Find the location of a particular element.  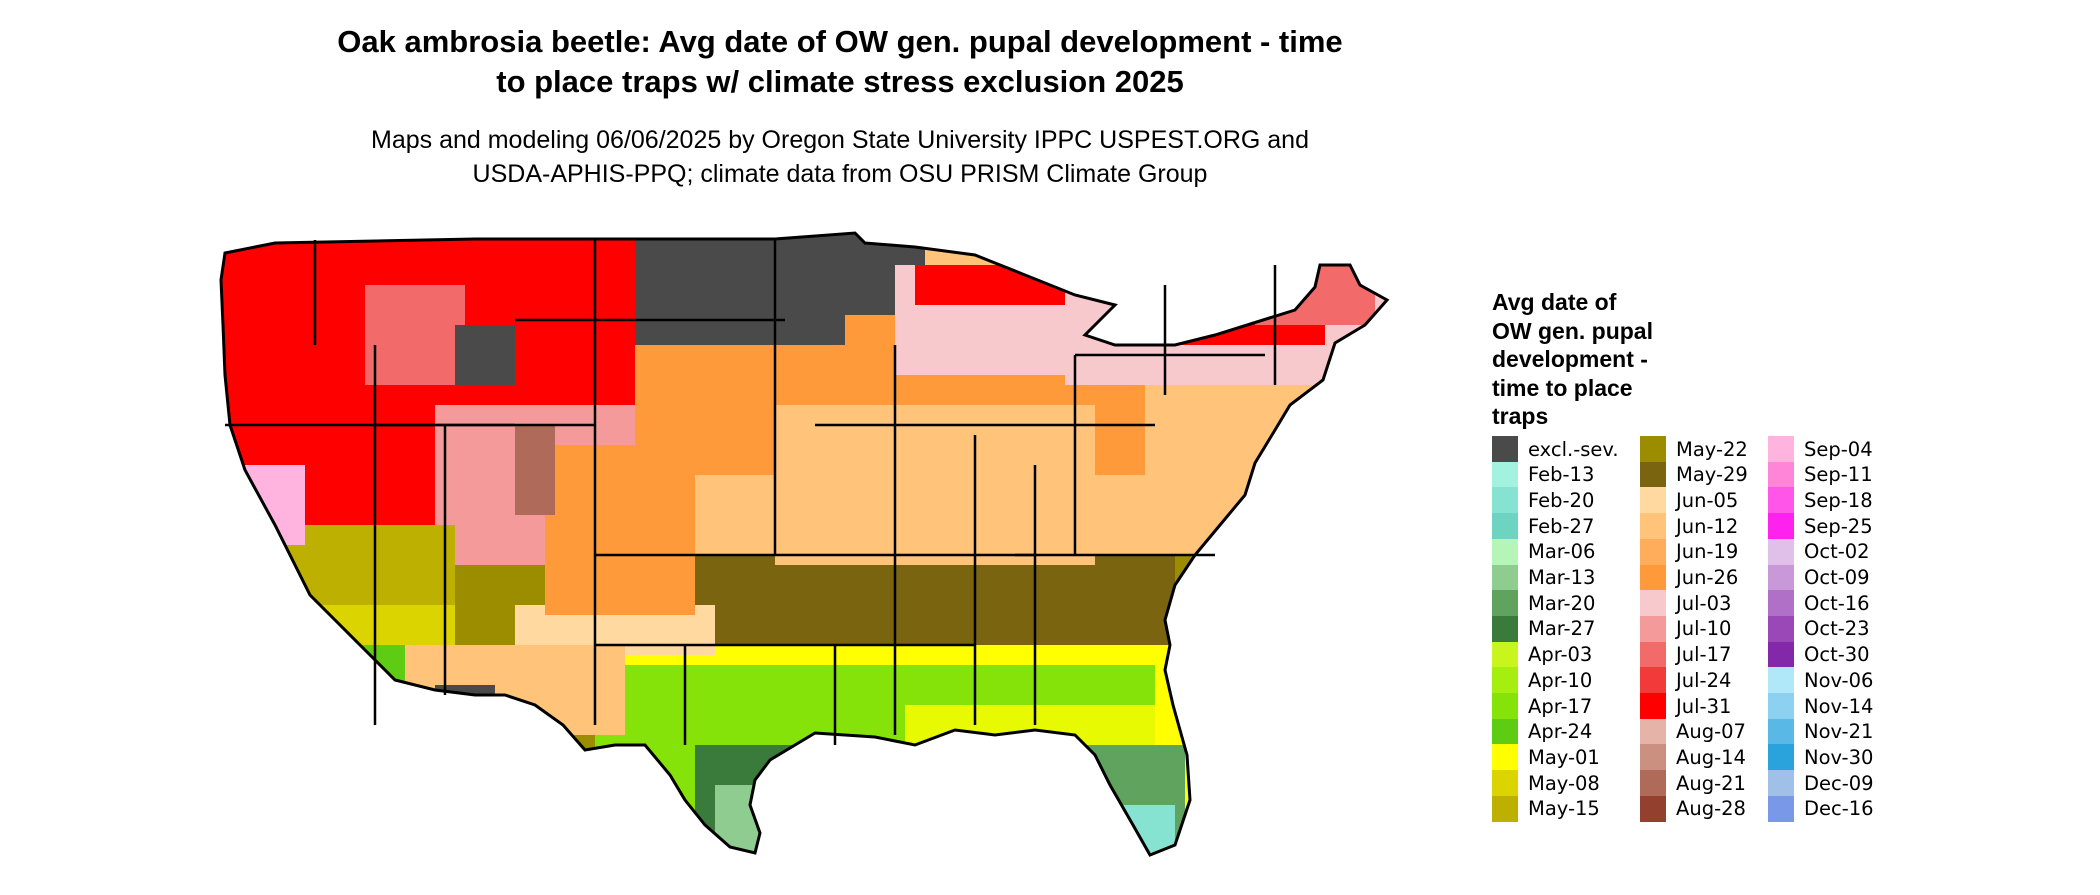

legend-item: Apr-17 is located at coordinates (1542, 706).